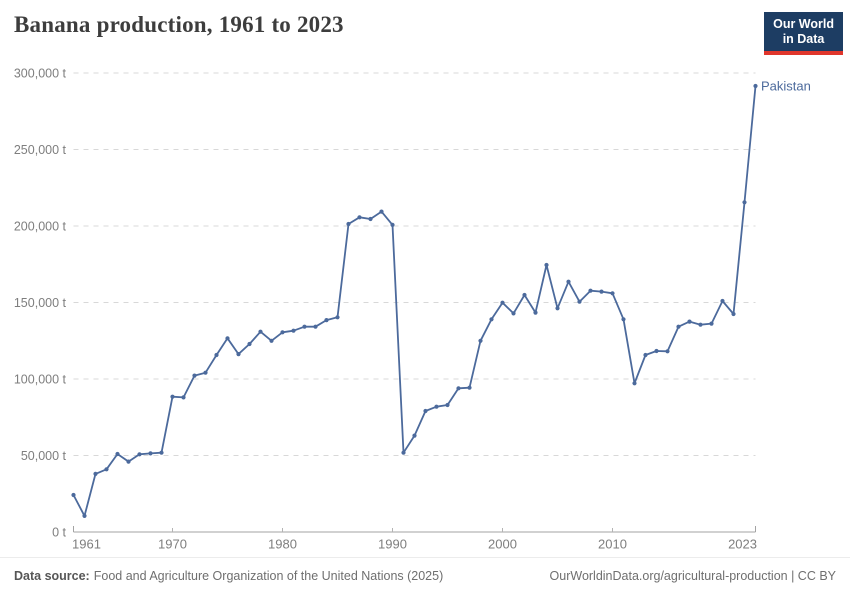  What do you see at coordinates (40, 227) in the screenshot?
I see `y-tick-label: 200,000 t` at bounding box center [40, 227].